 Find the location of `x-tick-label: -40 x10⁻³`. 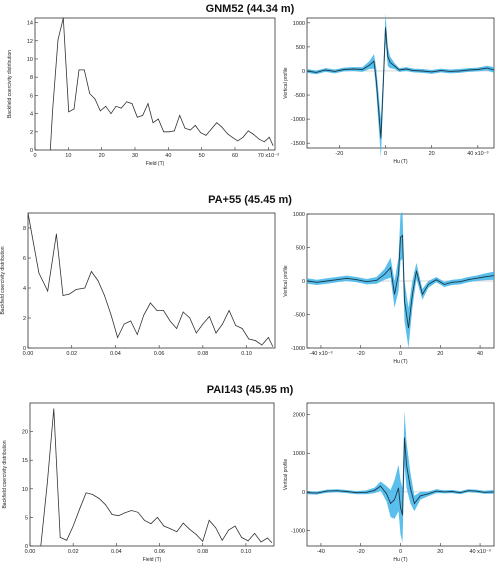

x-tick-label: -40 x10⁻³ is located at coordinates (320, 354).